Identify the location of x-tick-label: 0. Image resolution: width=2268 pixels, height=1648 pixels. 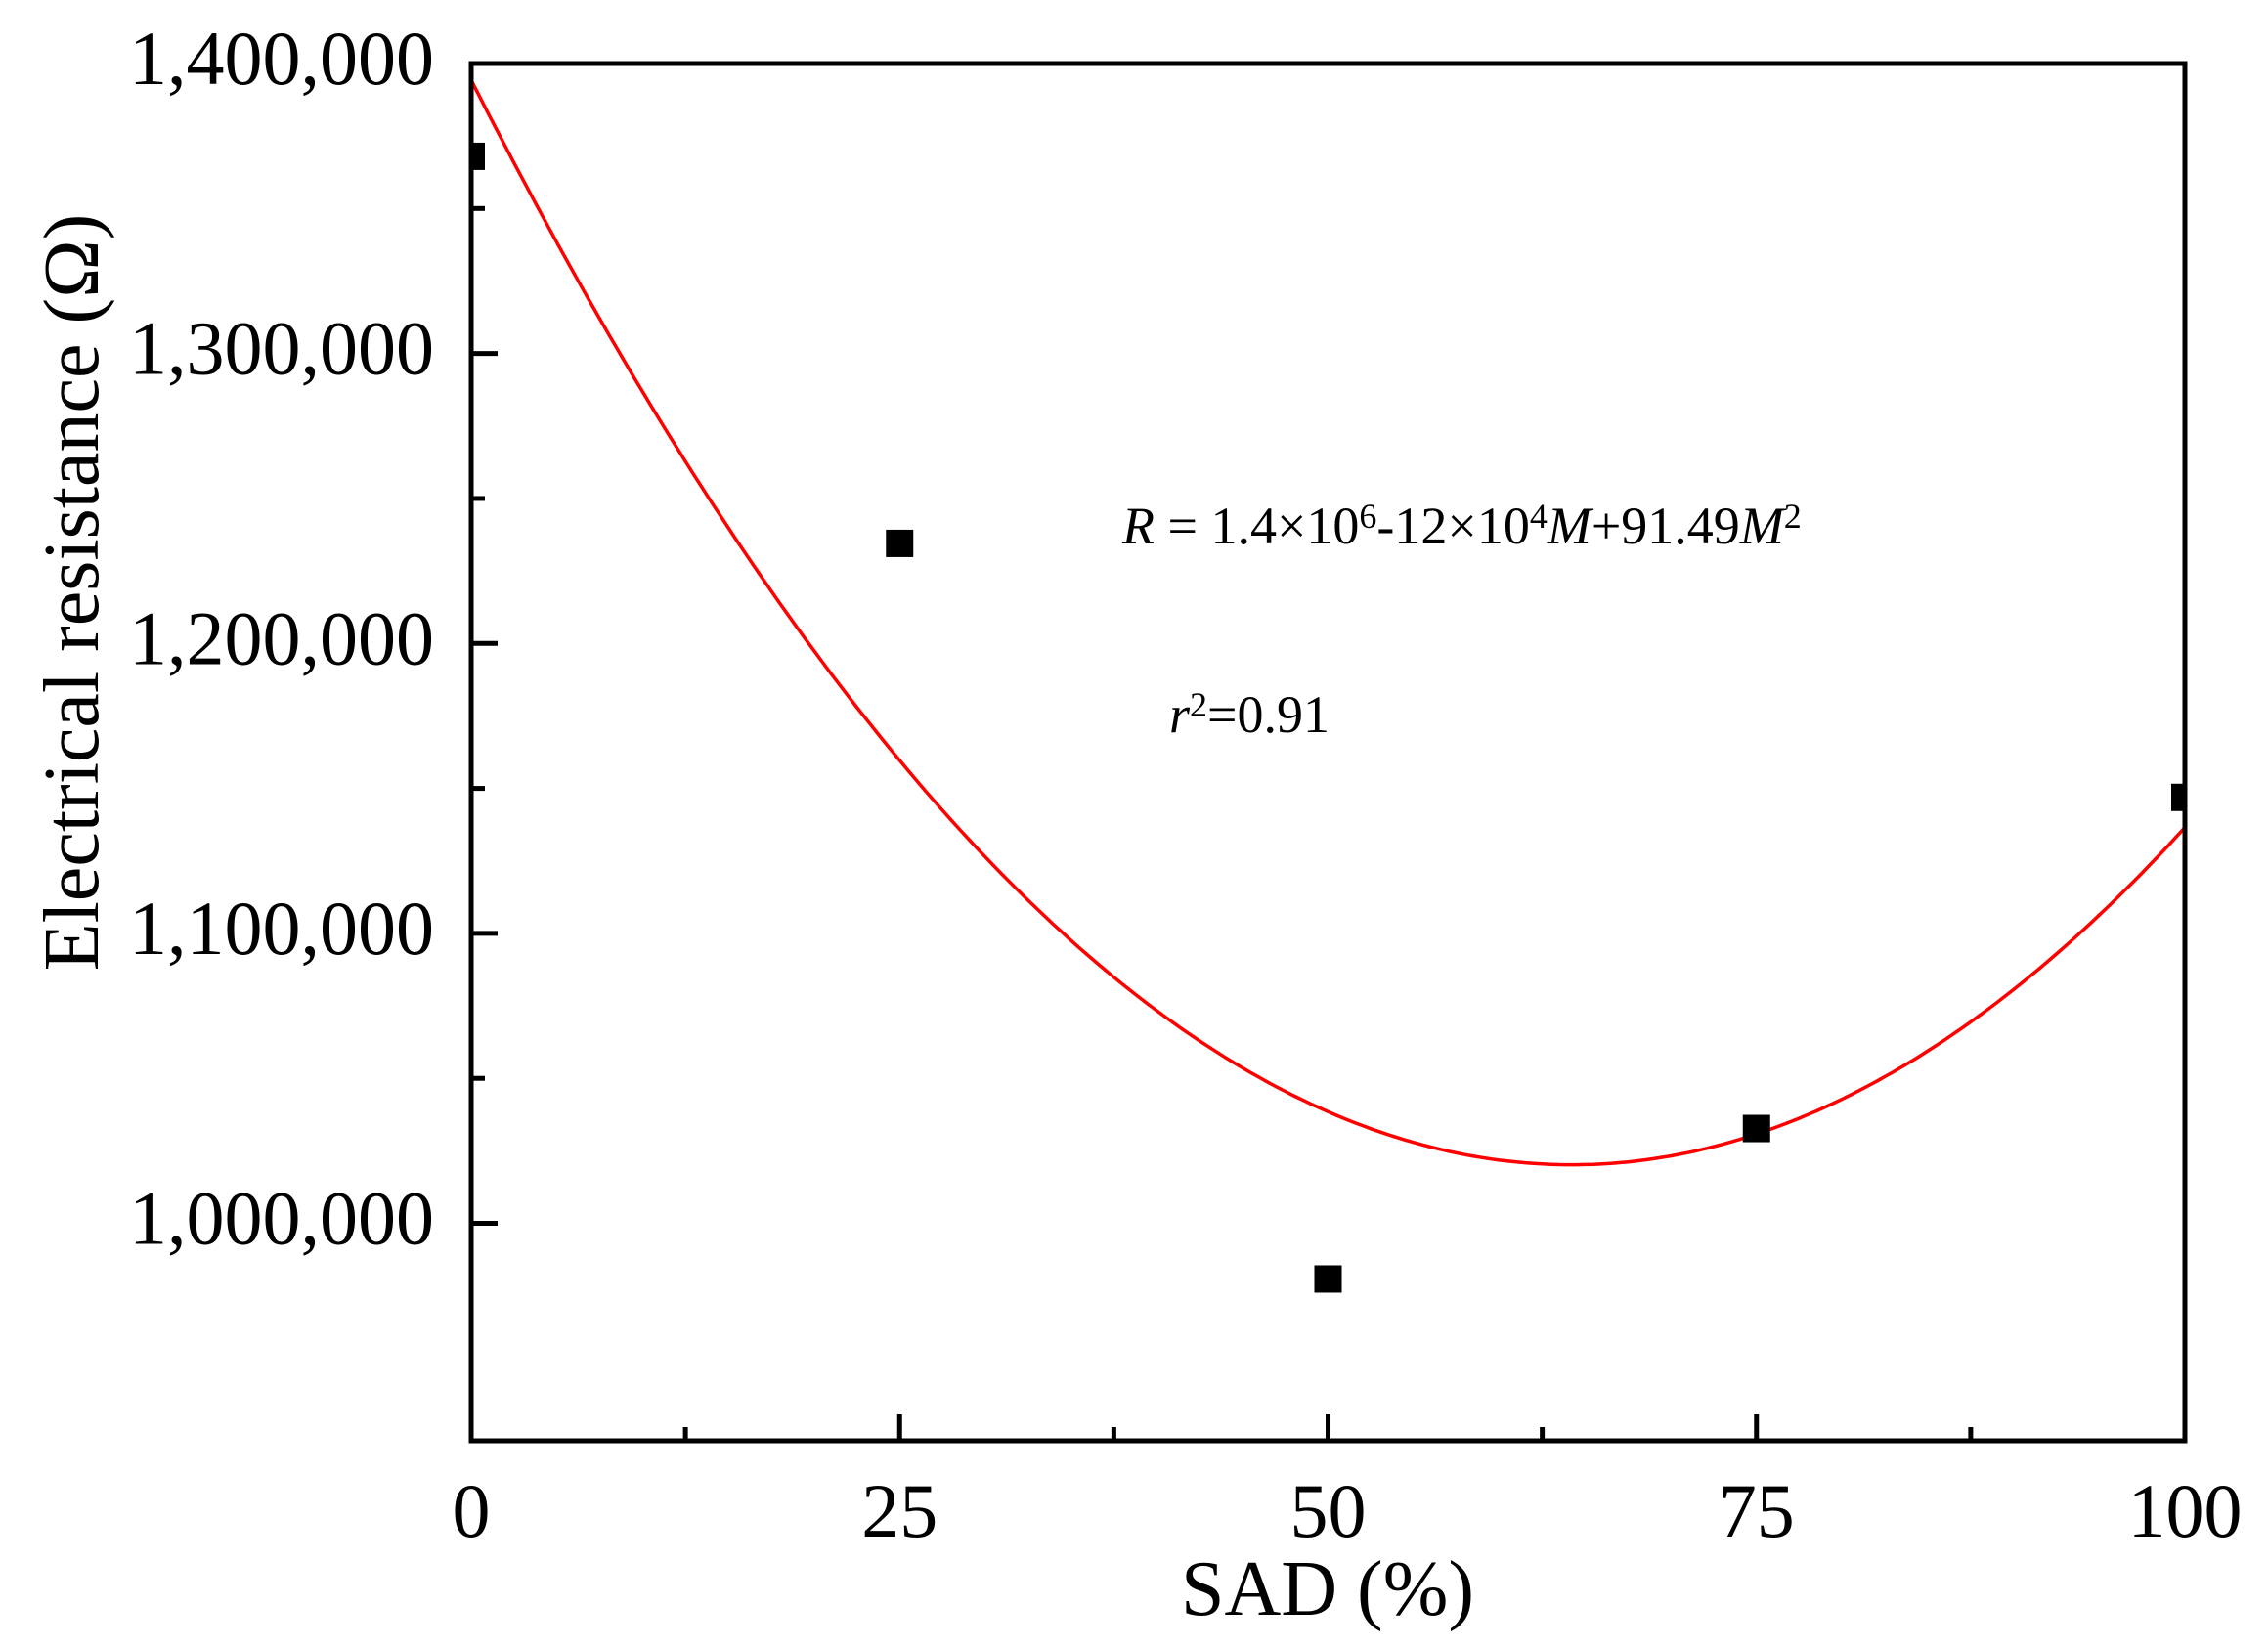
(472, 1510).